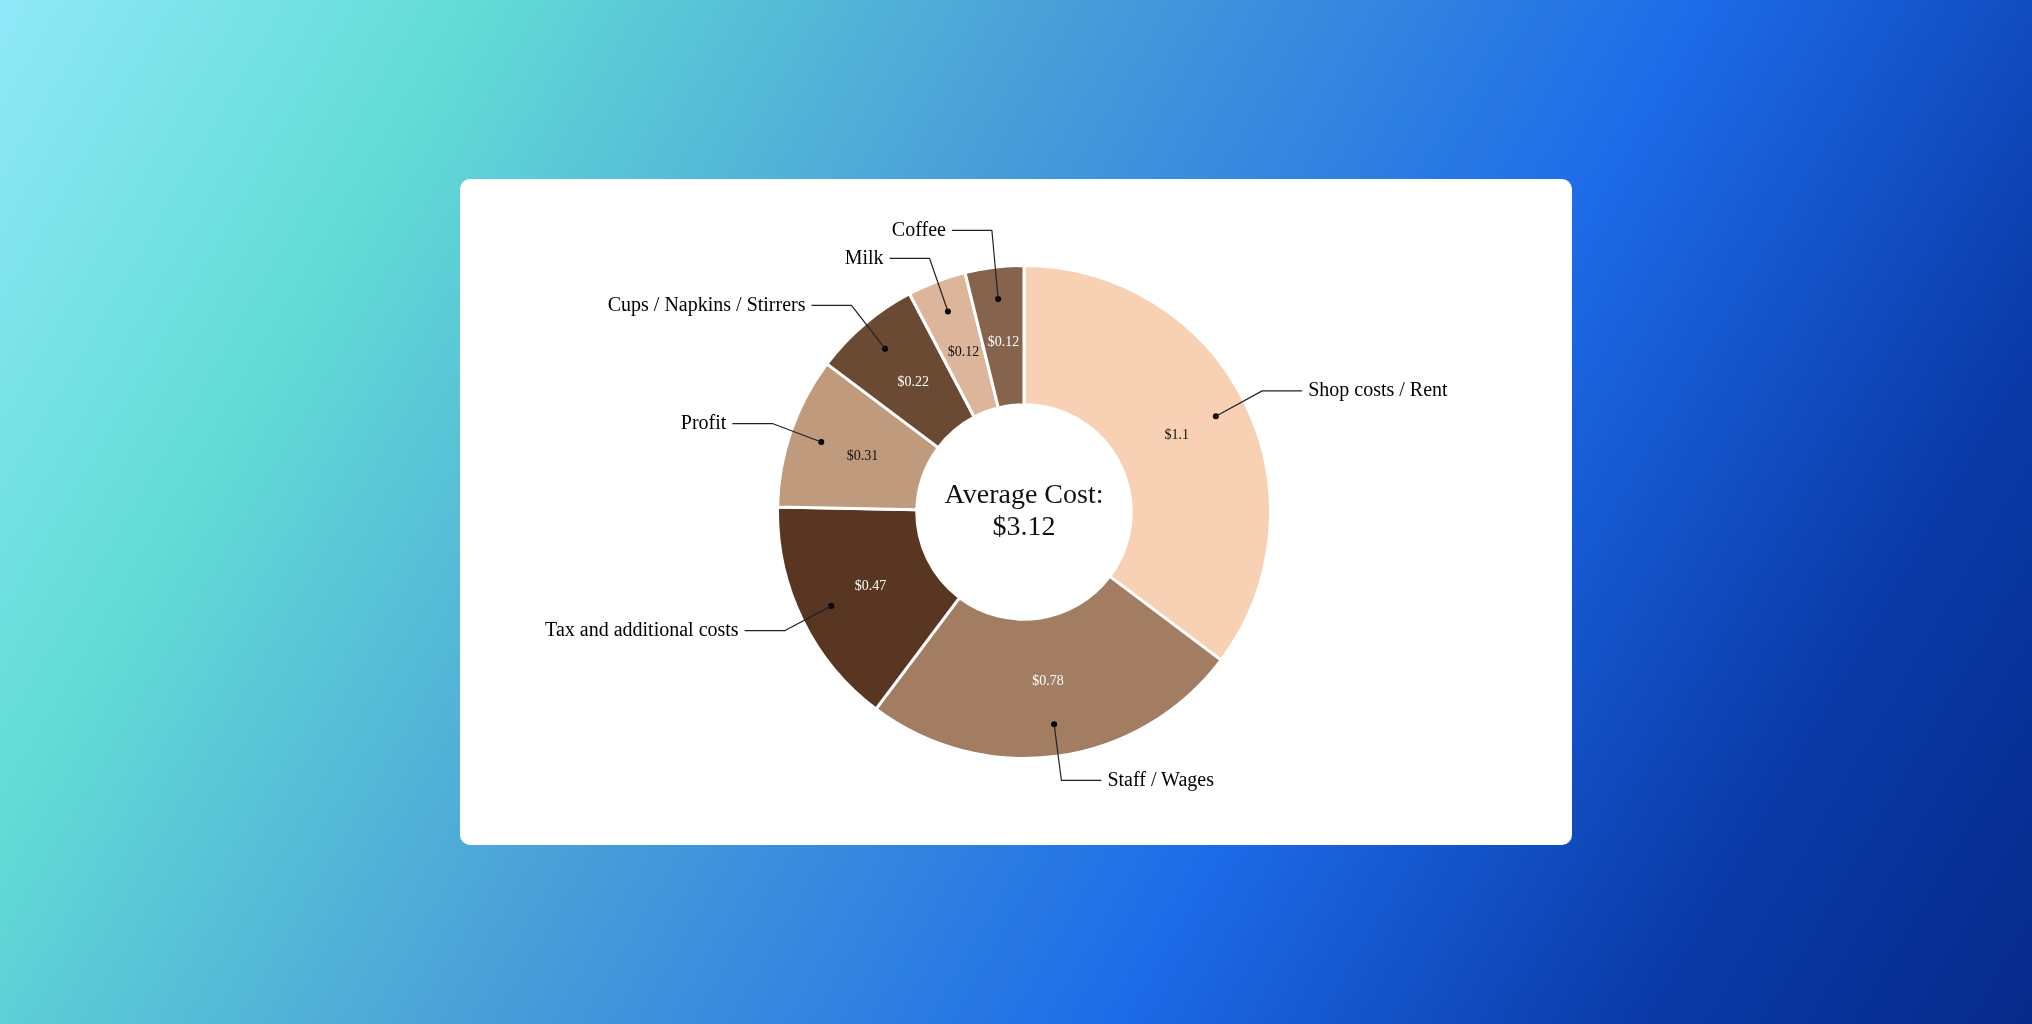  I want to click on slice-label: Cups / Napkins / Stirrers, so click(706, 304).